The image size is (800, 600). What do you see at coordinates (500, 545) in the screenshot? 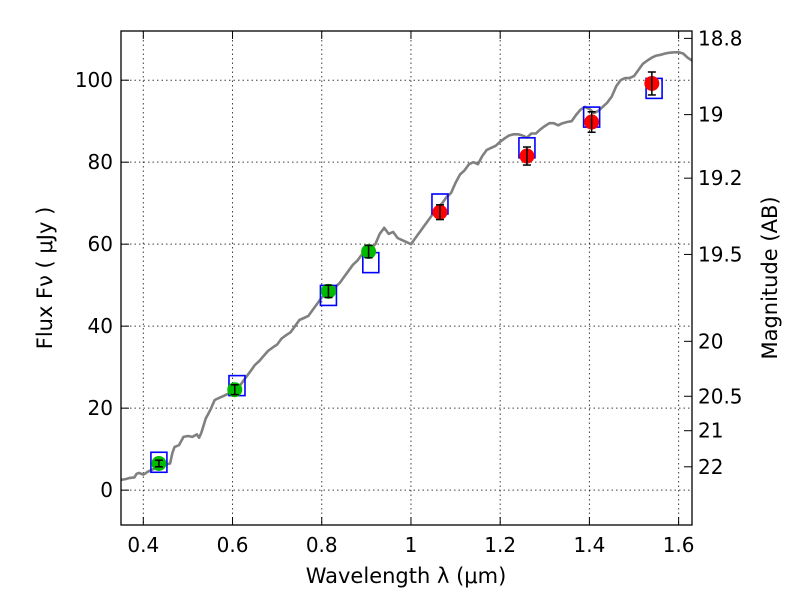
I see `x-tick-label: 1.2` at bounding box center [500, 545].